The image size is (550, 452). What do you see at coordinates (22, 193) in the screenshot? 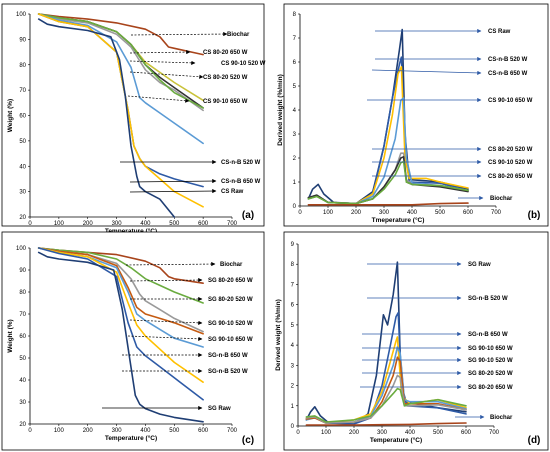
I see `y-tick-label: 30` at bounding box center [22, 193].